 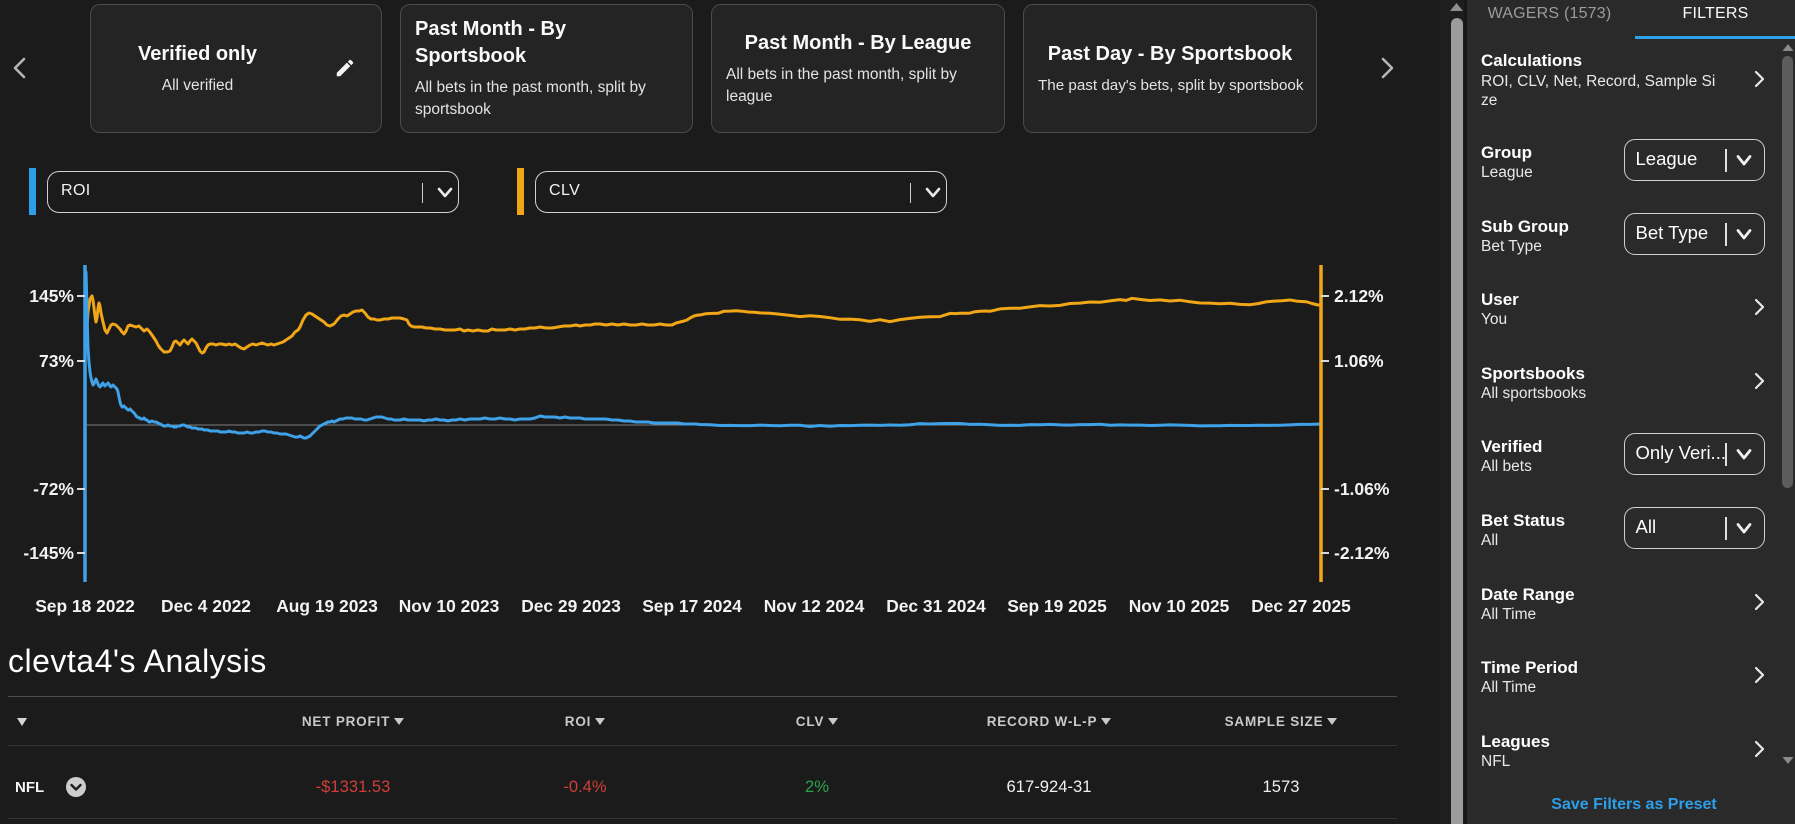 I want to click on svg-text: Dec 4 2022, so click(x=206, y=606).